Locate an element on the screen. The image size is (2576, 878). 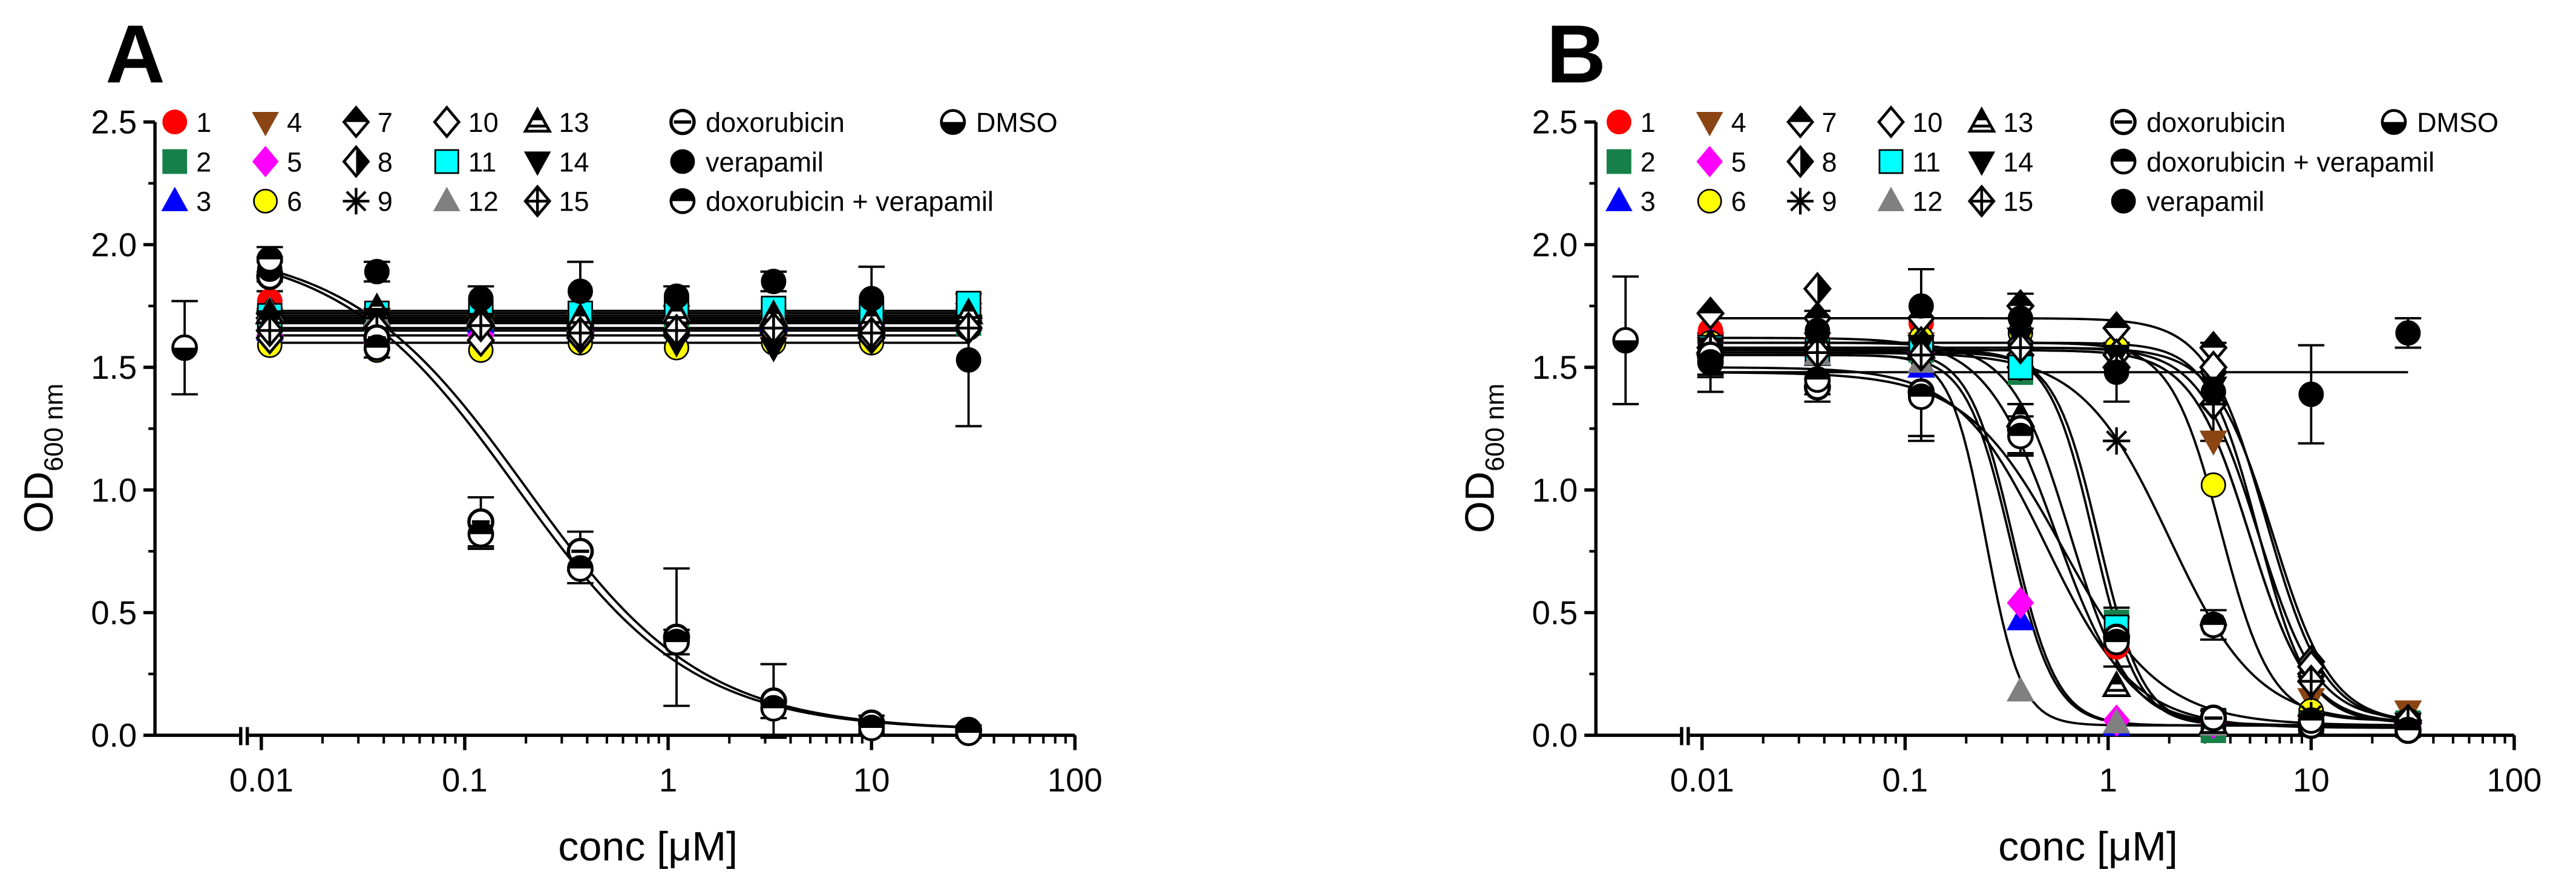
y-tick-label: 1.5 is located at coordinates (1555, 367).